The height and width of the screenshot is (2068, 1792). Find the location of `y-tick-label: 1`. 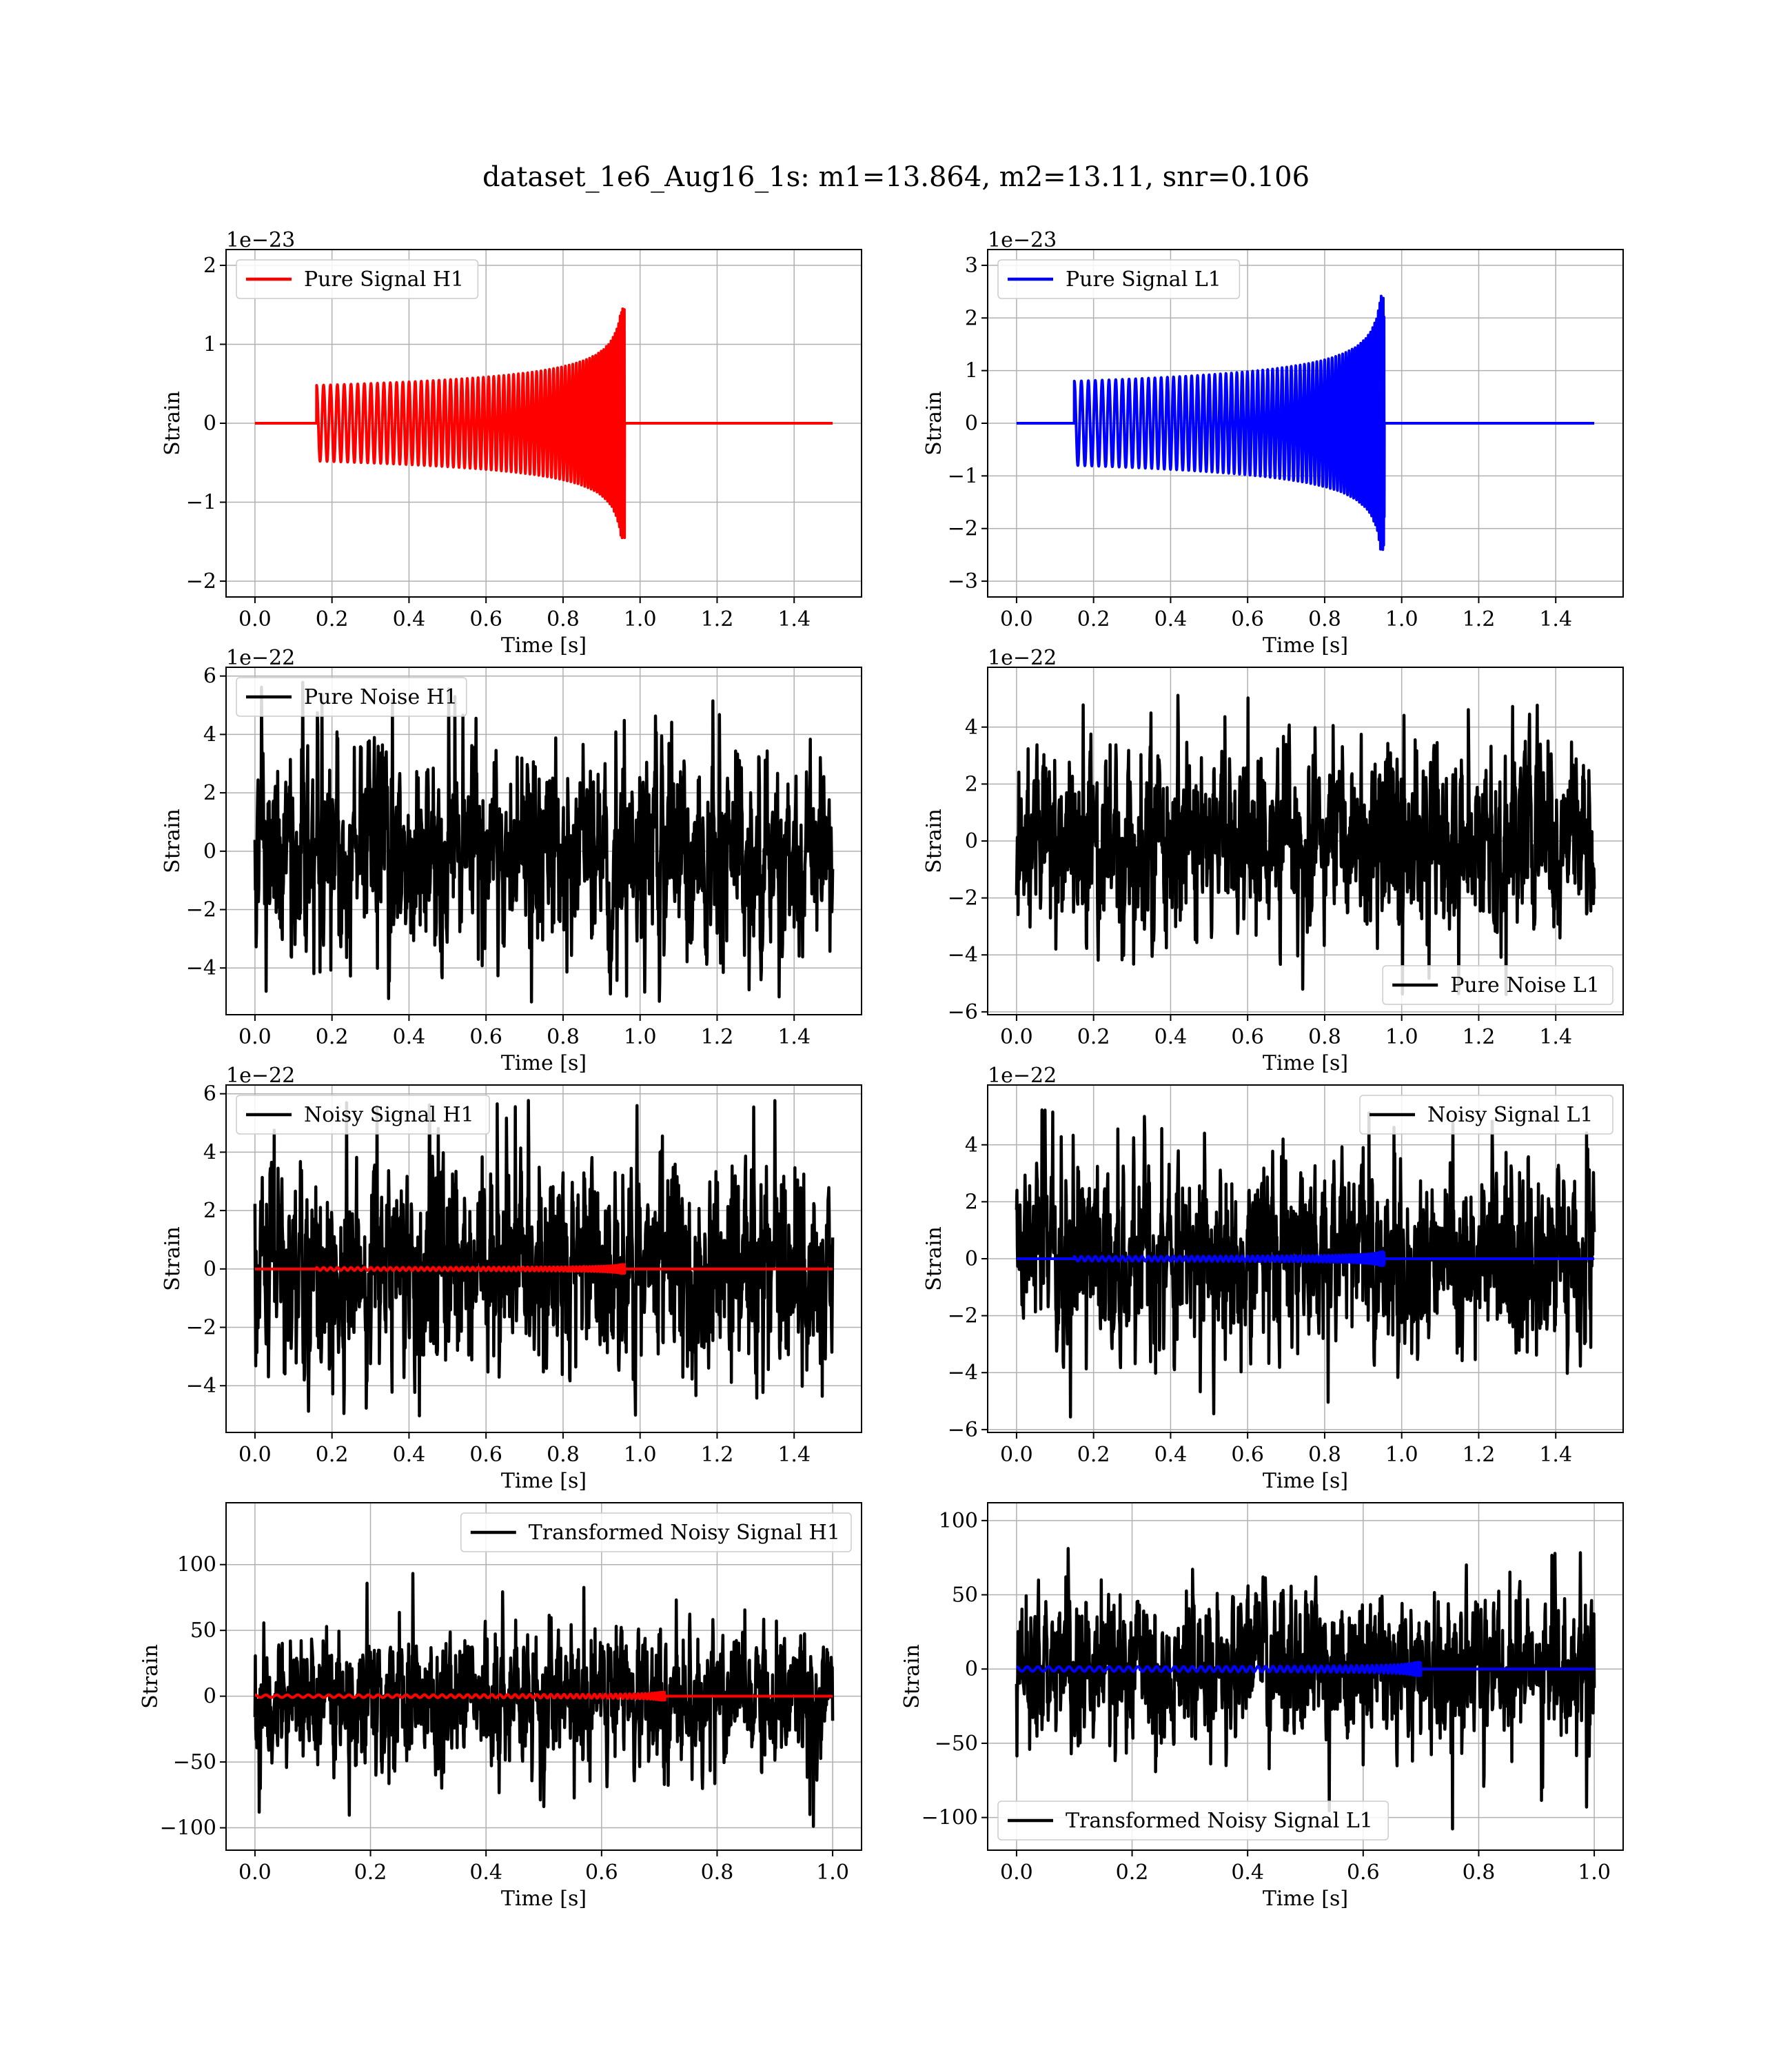

y-tick-label: 1 is located at coordinates (210, 344).